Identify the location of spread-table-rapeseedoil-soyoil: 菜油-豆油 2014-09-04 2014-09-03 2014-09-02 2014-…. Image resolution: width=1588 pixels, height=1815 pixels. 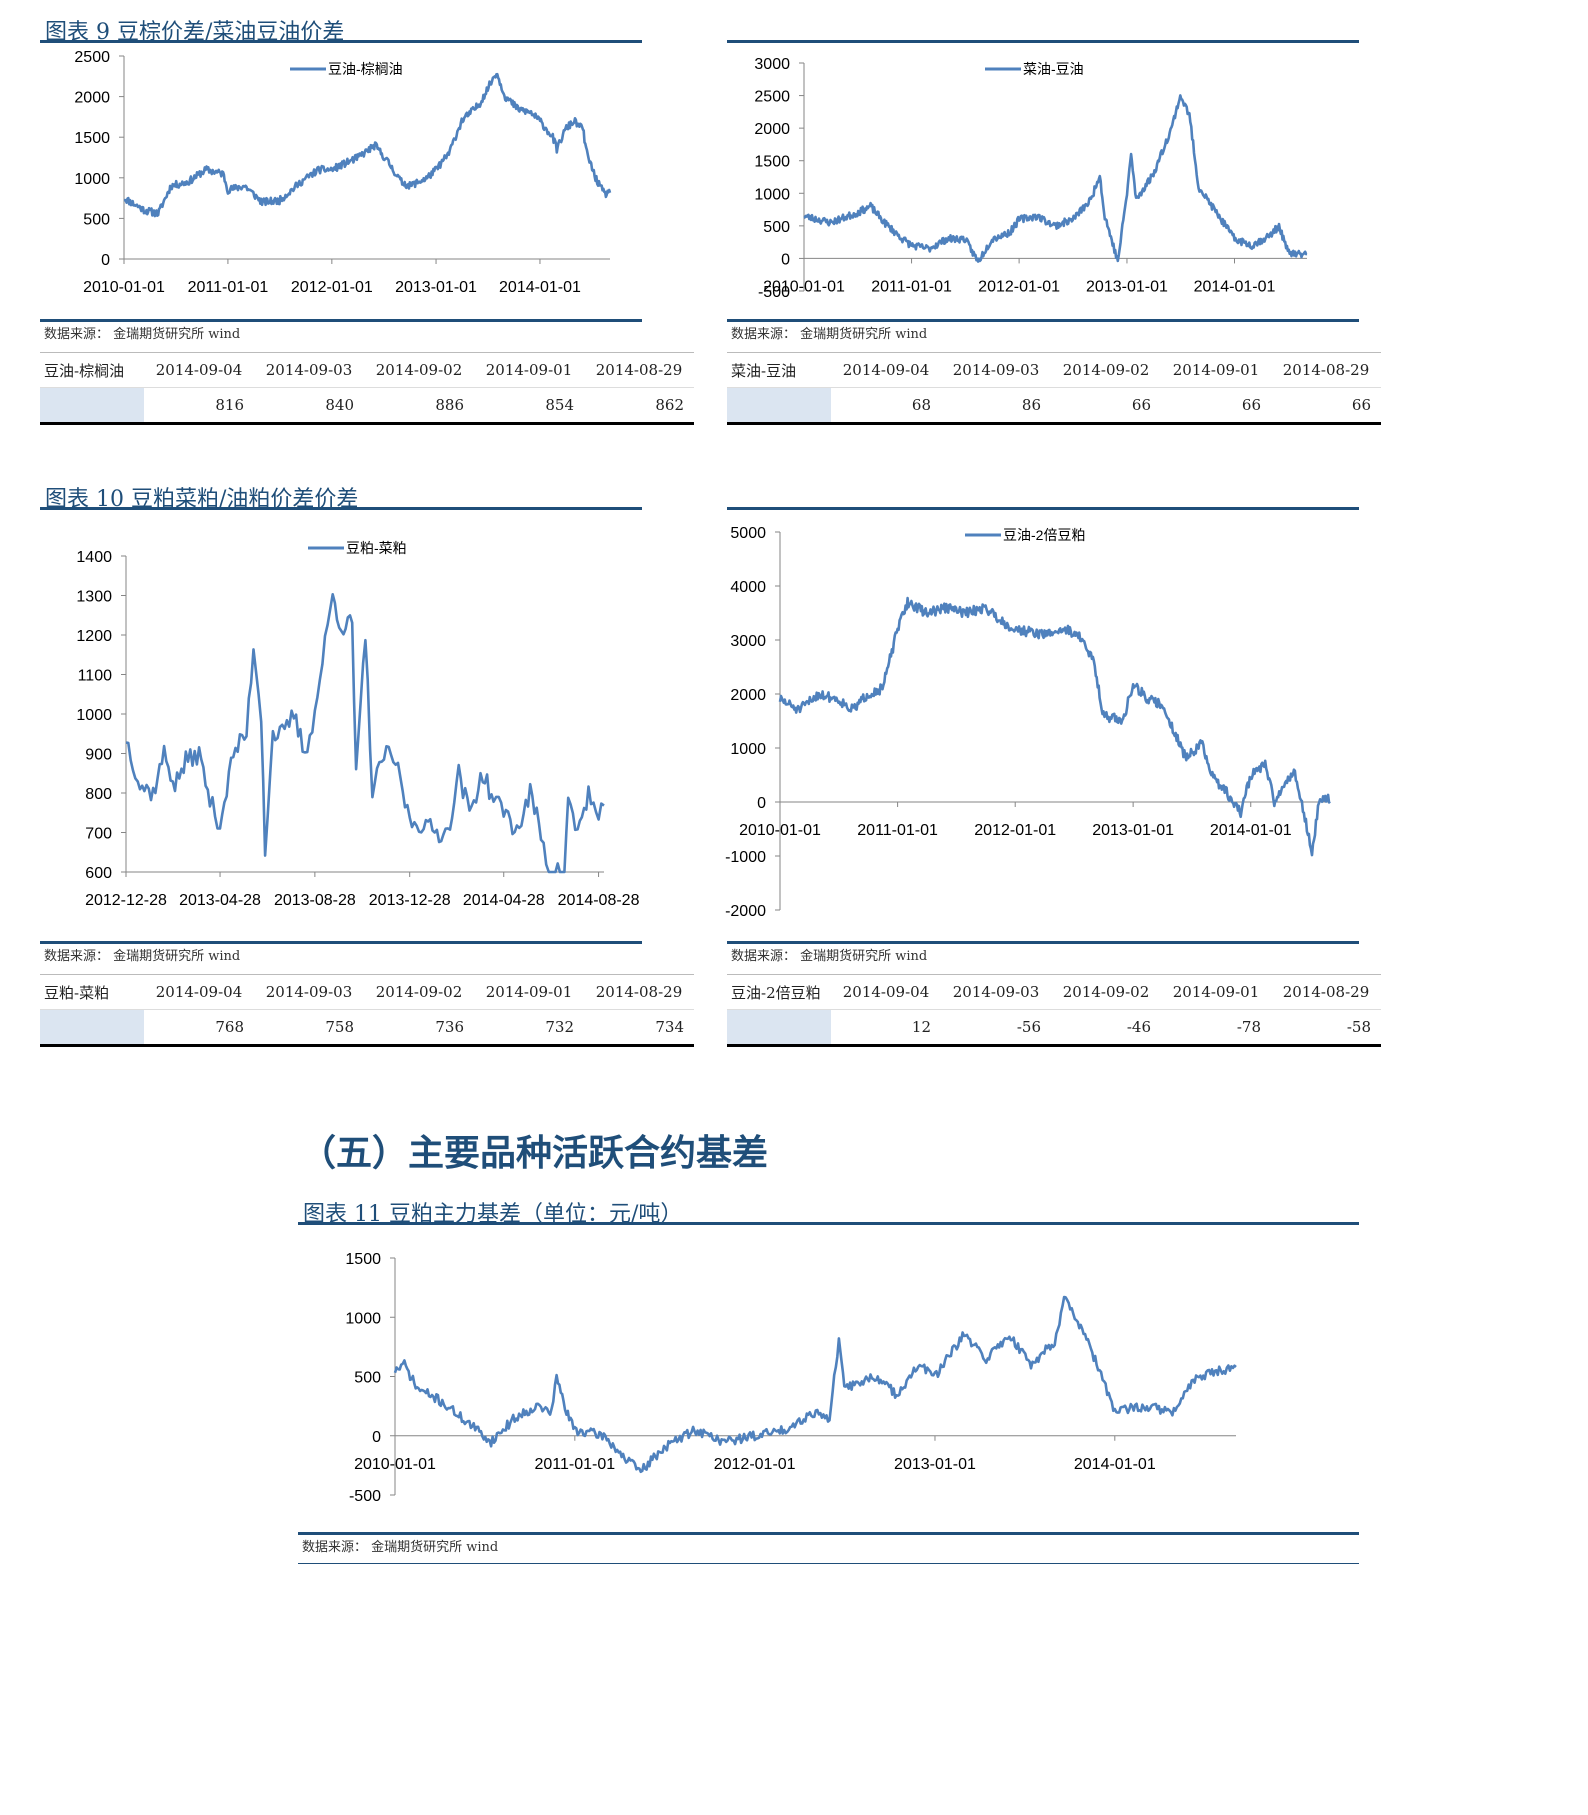
(1054, 388).